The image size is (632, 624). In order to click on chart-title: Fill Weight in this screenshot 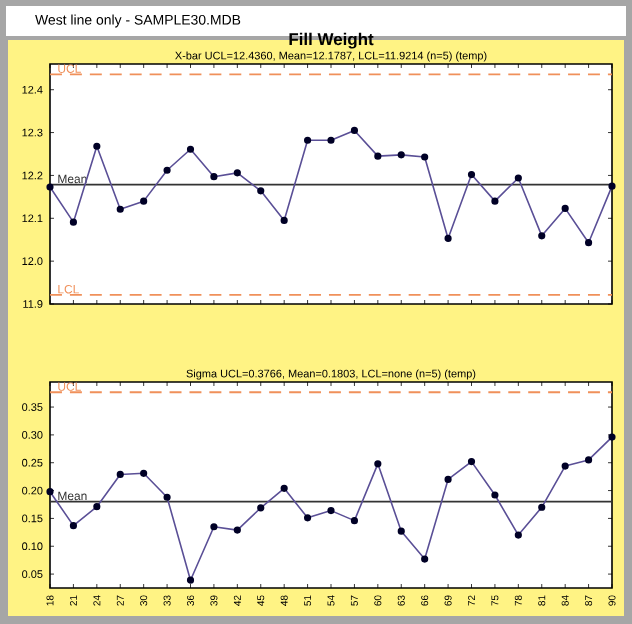, I will do `click(331, 40)`.